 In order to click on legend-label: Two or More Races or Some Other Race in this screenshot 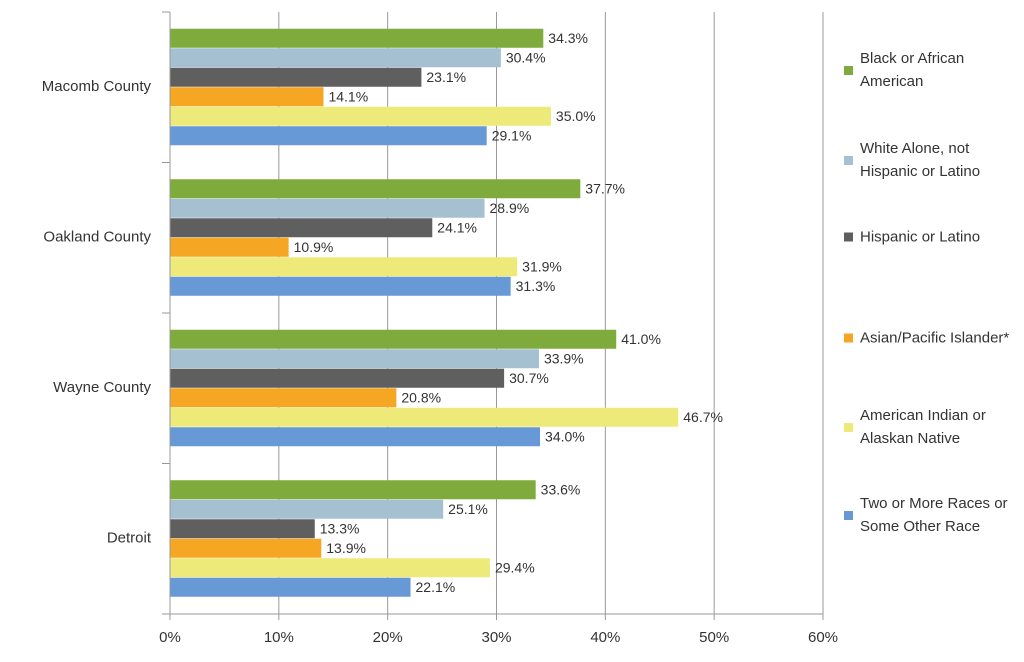, I will do `click(934, 515)`.